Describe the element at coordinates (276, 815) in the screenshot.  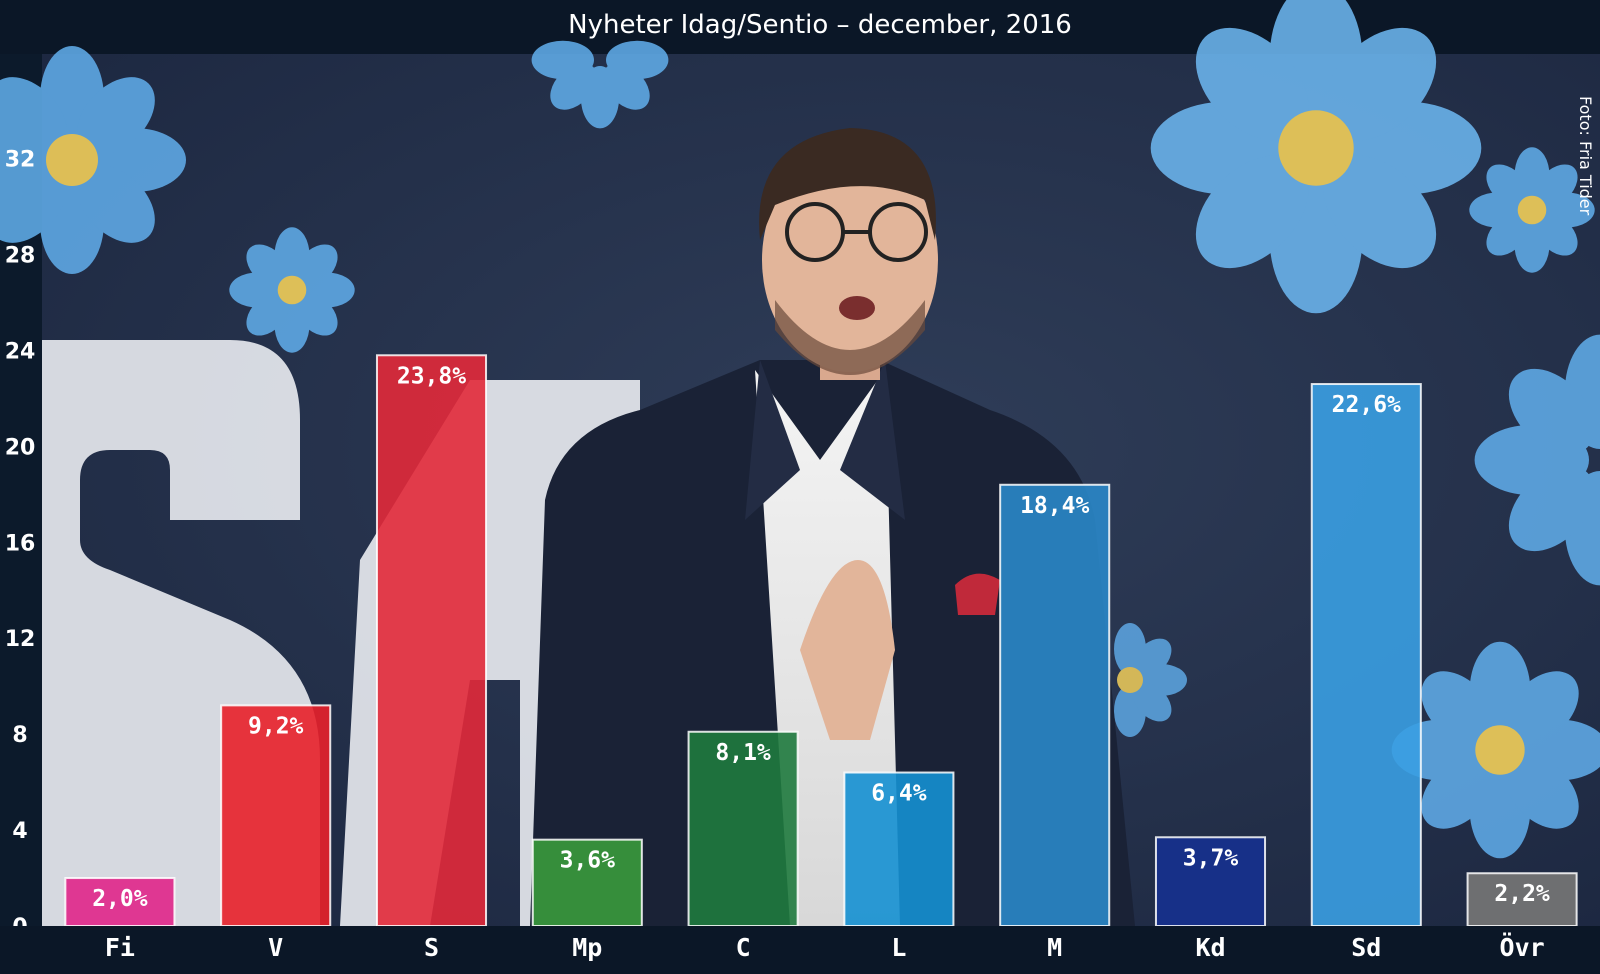
I see `bar-v` at that location.